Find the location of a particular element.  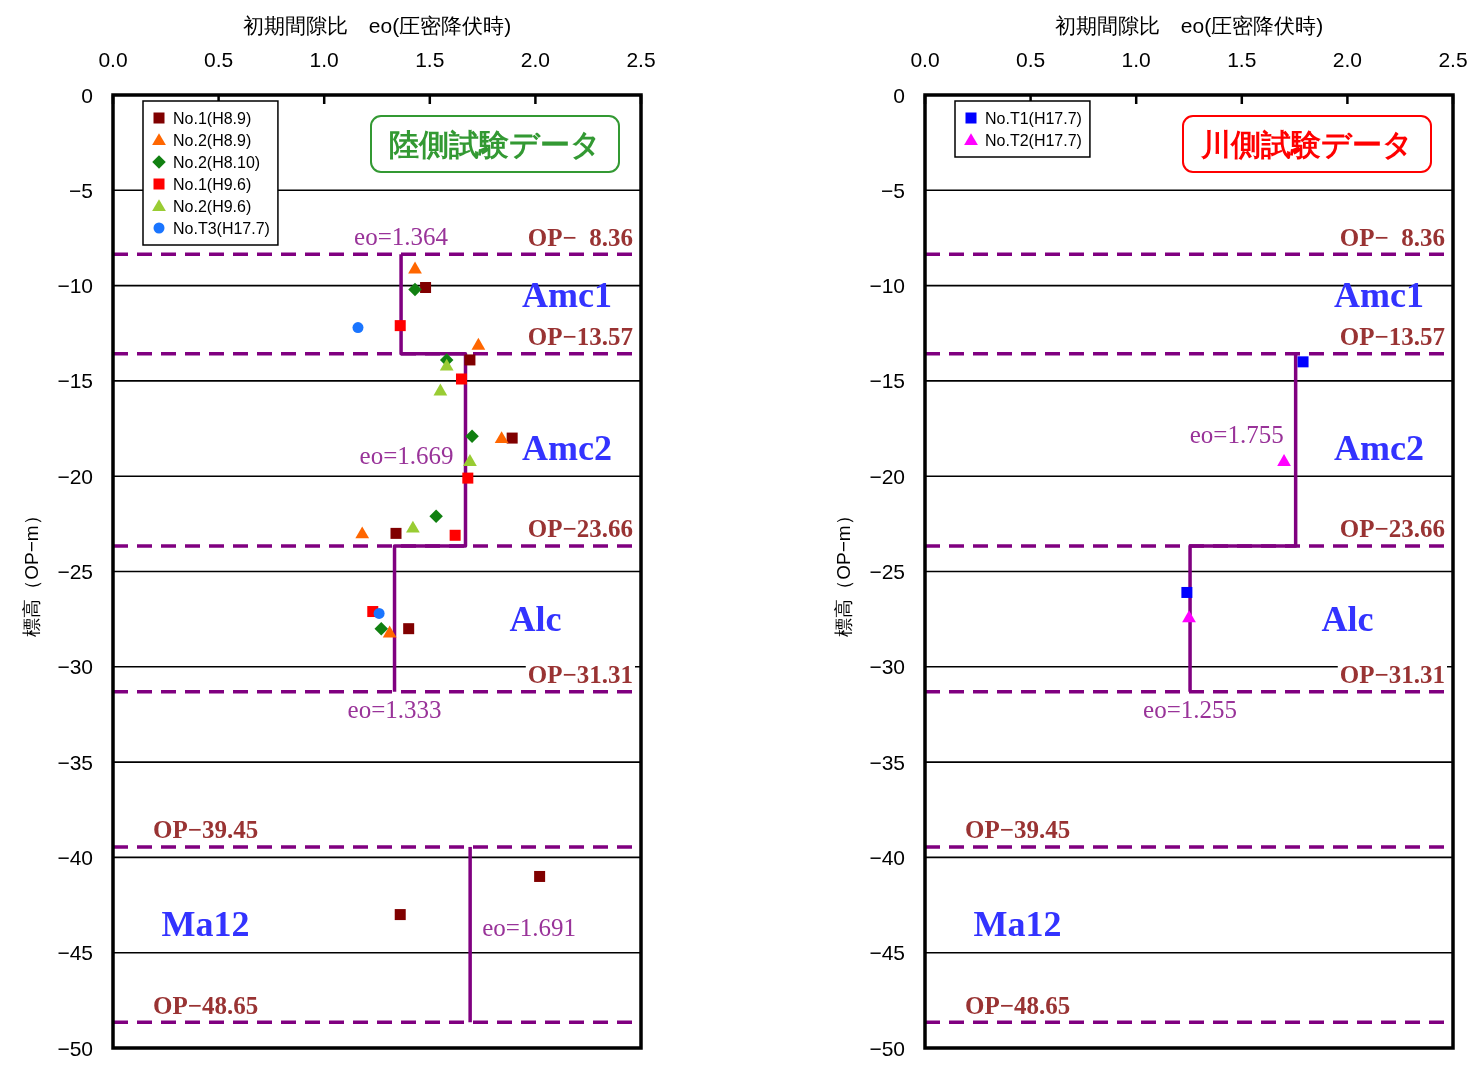

legend-label: No.1(H8.9) is located at coordinates (212, 118).